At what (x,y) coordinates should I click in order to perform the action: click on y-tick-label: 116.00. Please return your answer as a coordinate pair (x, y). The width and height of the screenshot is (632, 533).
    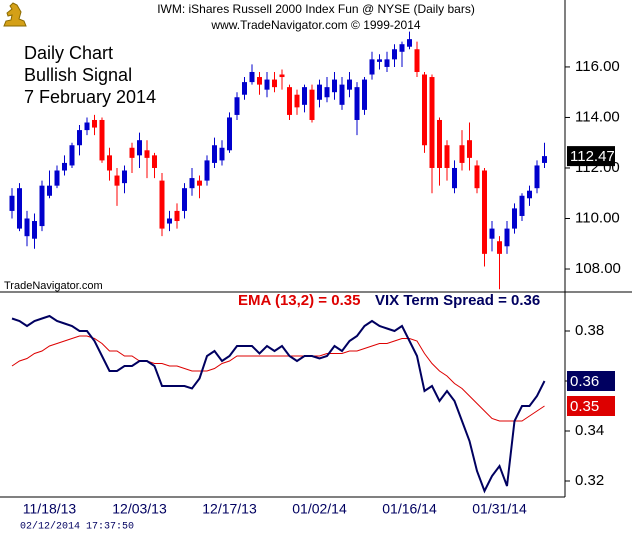
    Looking at the image, I should click on (597, 66).